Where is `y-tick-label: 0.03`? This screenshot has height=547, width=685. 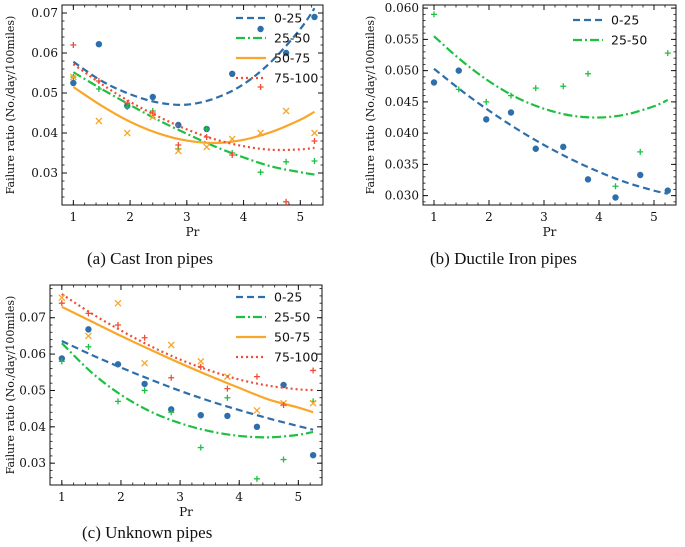
y-tick-label: 0.03 is located at coordinates (44, 173).